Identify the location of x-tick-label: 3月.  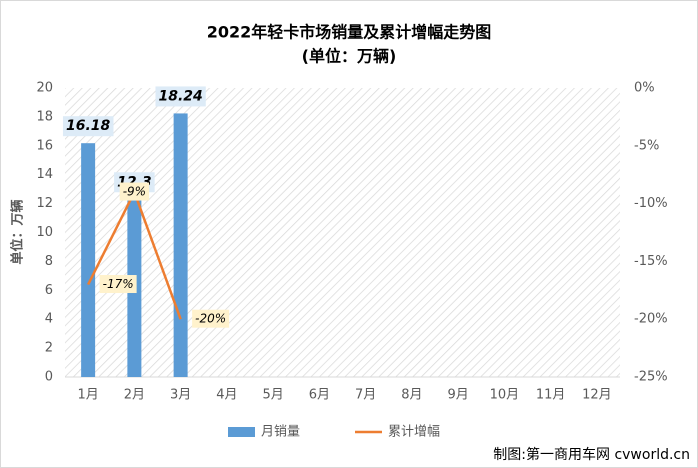
(180, 395).